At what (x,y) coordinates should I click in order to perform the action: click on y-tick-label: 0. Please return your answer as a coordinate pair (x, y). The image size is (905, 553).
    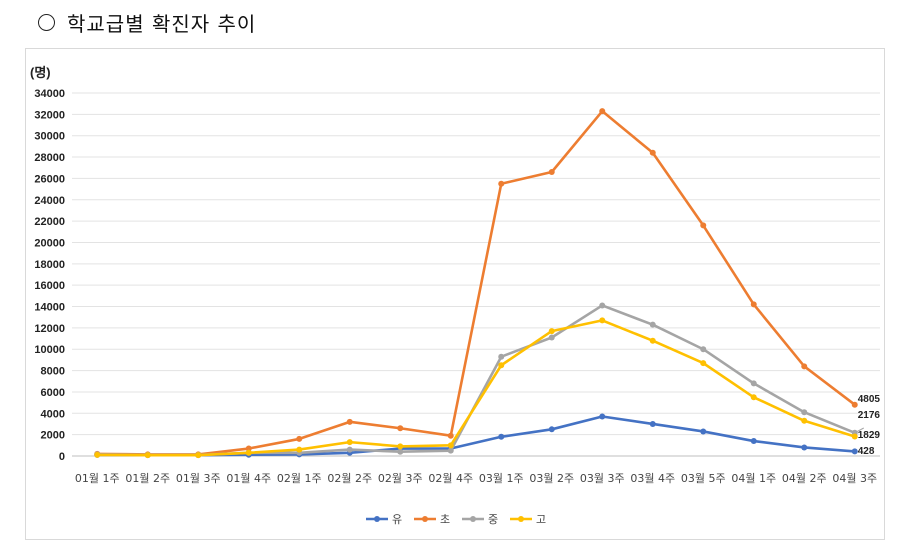
    Looking at the image, I should click on (62, 457).